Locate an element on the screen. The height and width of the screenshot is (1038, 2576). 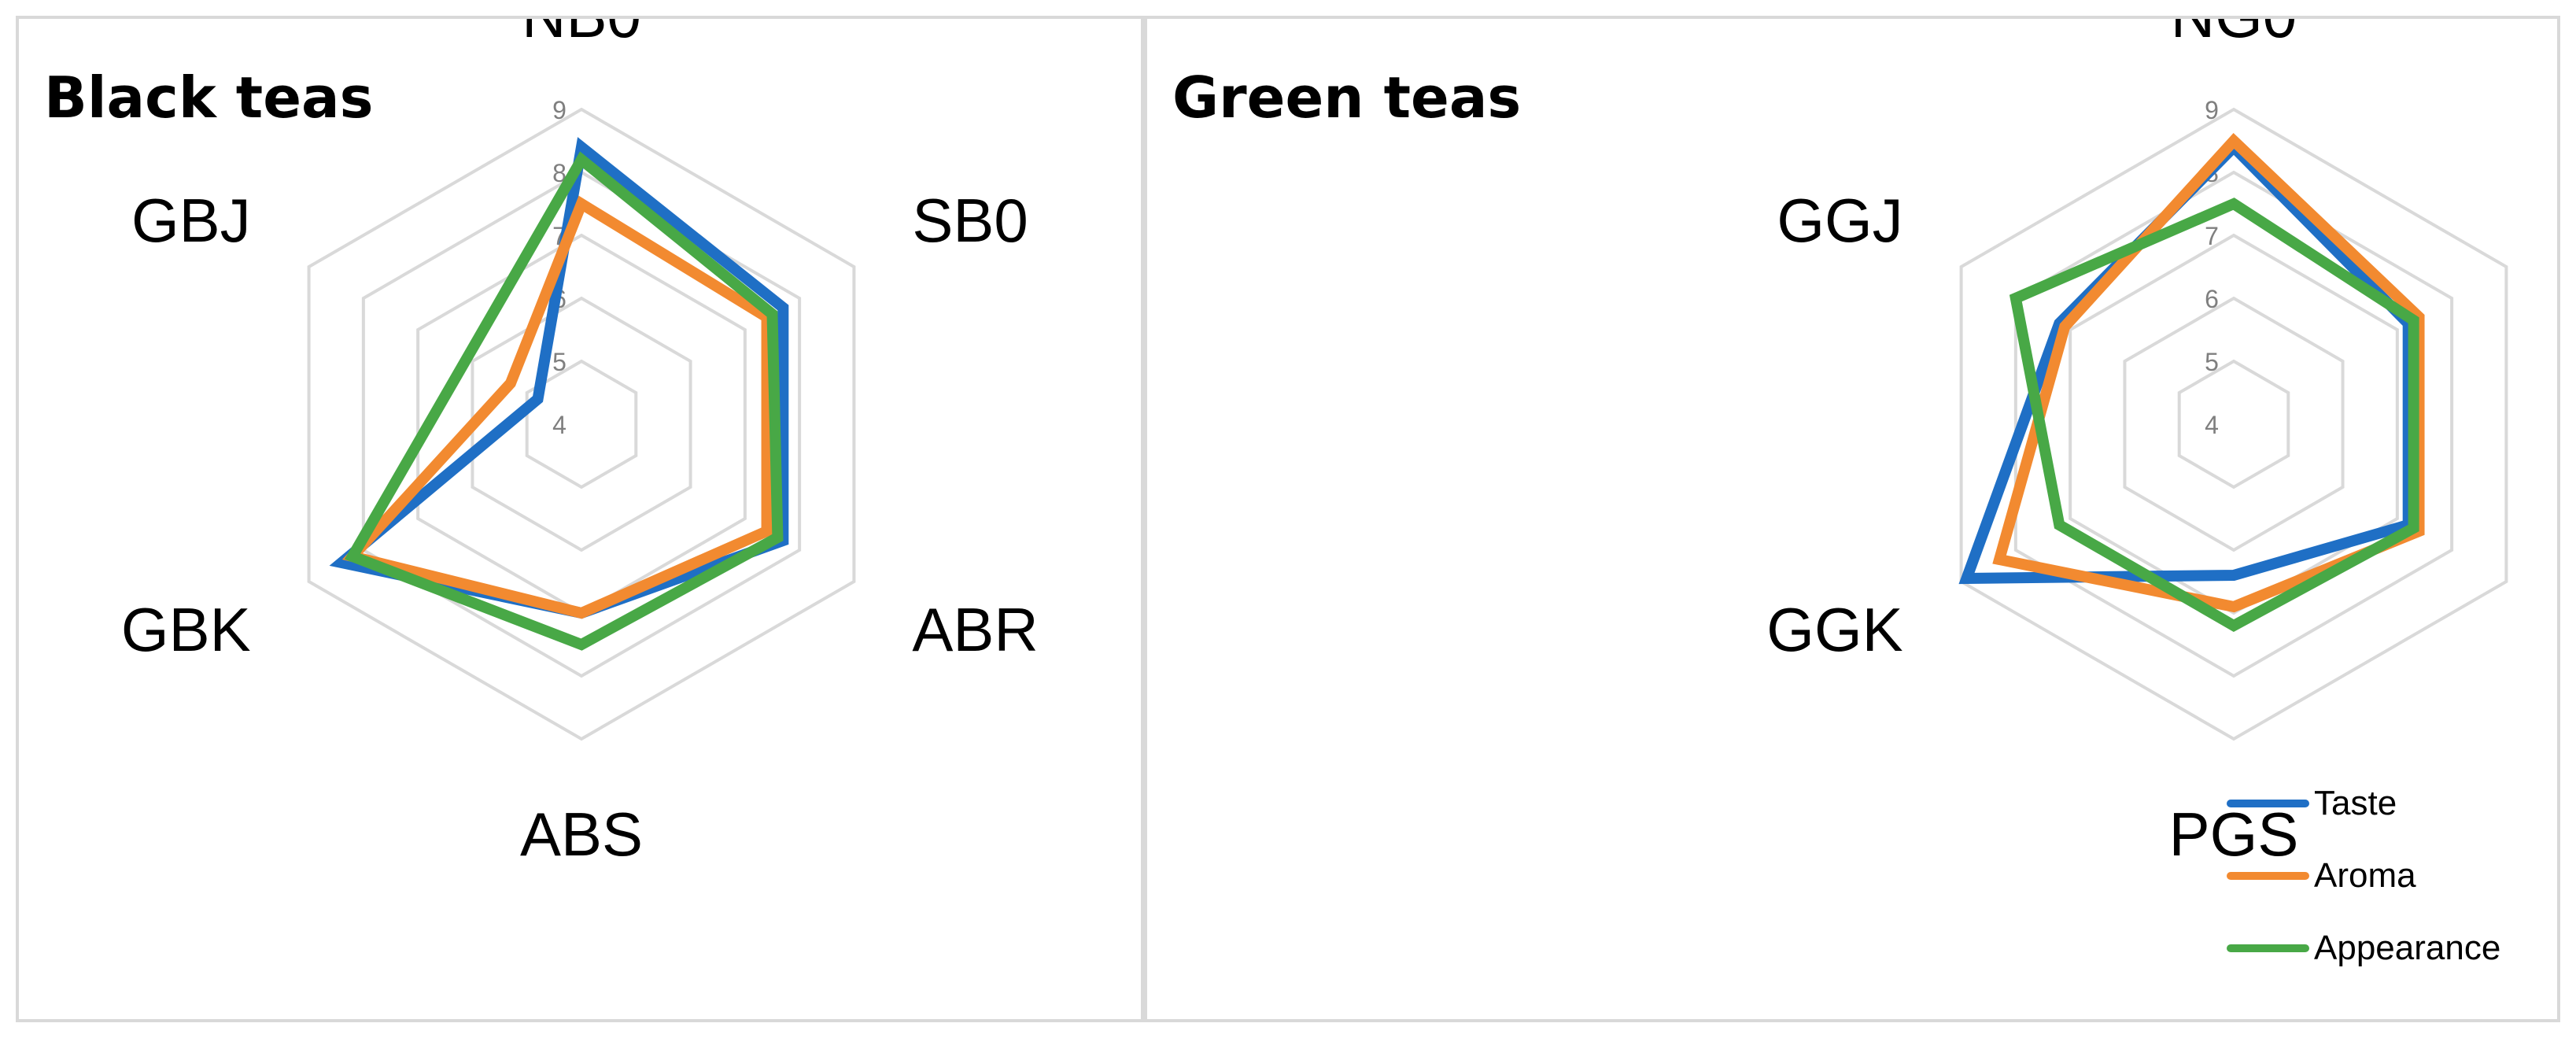
axis-label-abs: ABS is located at coordinates (581, 834).